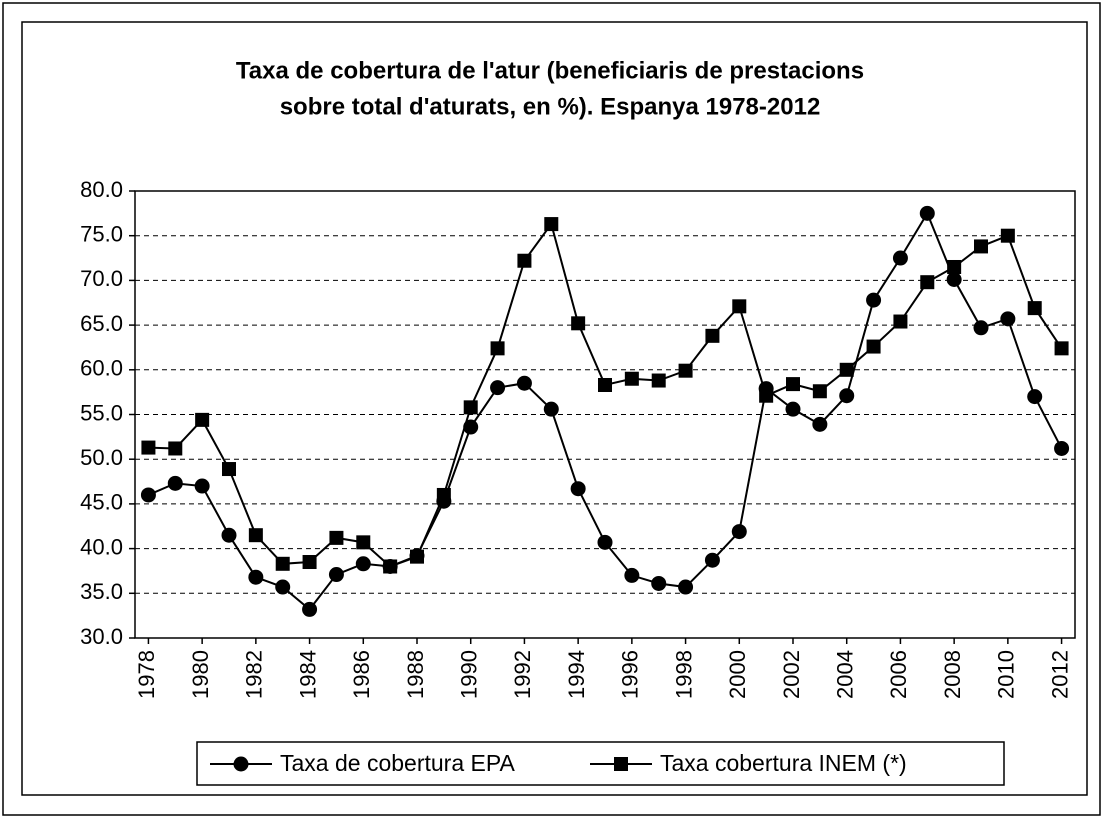  I want to click on y-tick-label: 35.0, so click(101, 591).